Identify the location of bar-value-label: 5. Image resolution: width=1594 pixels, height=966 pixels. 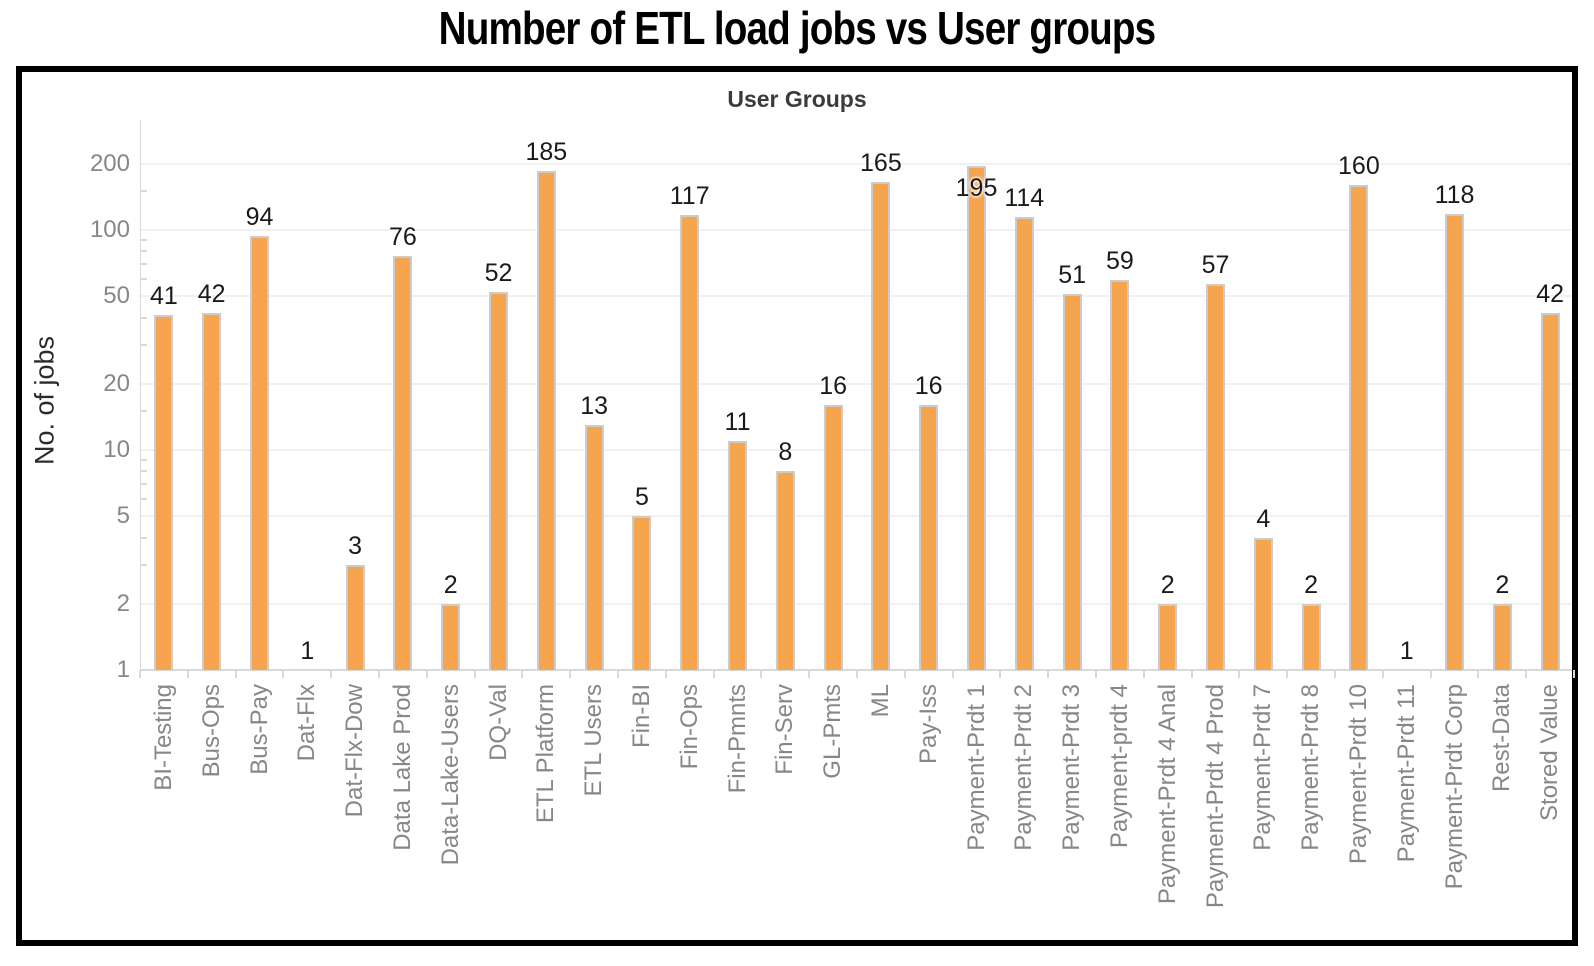
(641, 497).